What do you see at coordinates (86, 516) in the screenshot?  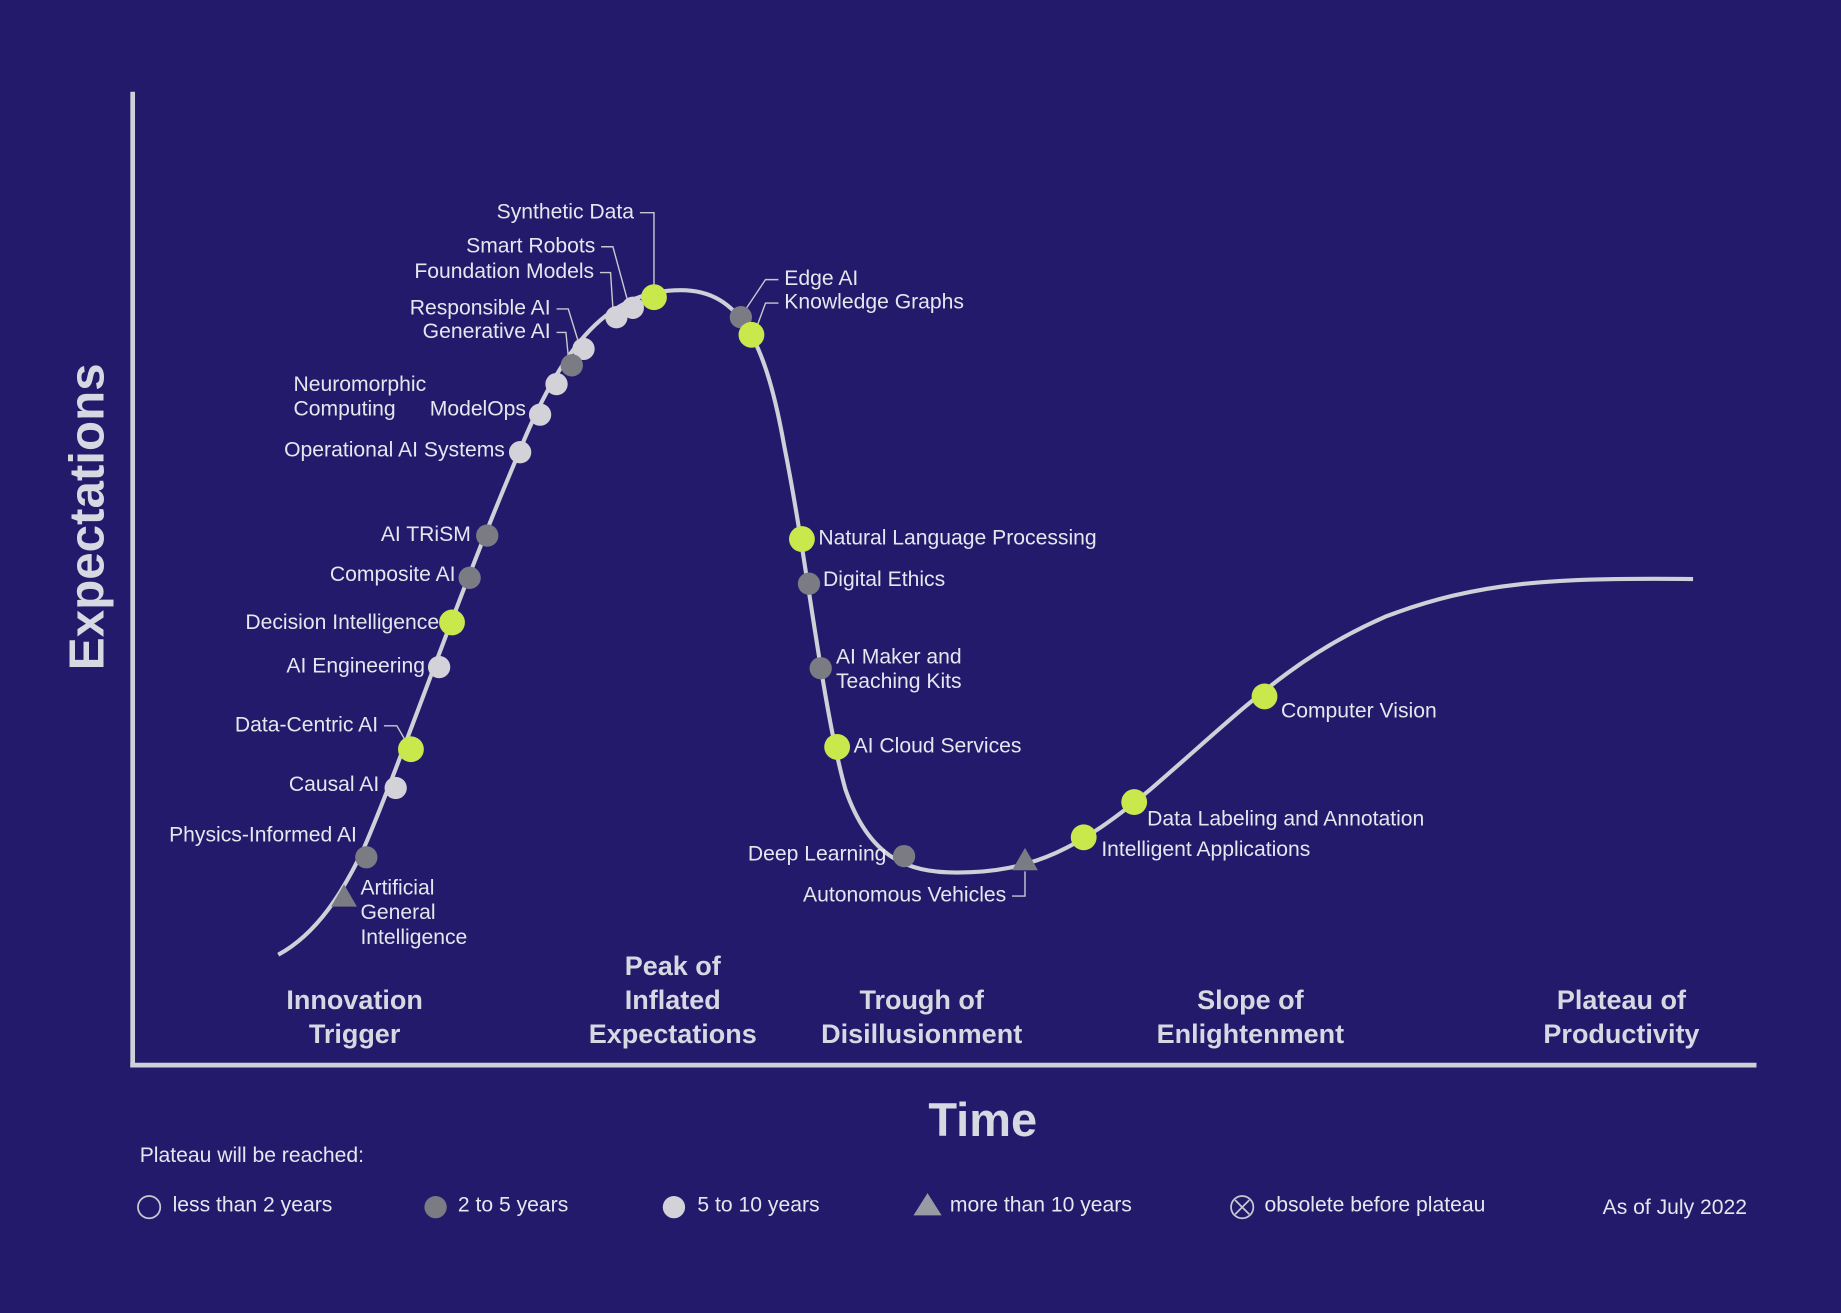 I see `y-axis-title: Expectations` at bounding box center [86, 516].